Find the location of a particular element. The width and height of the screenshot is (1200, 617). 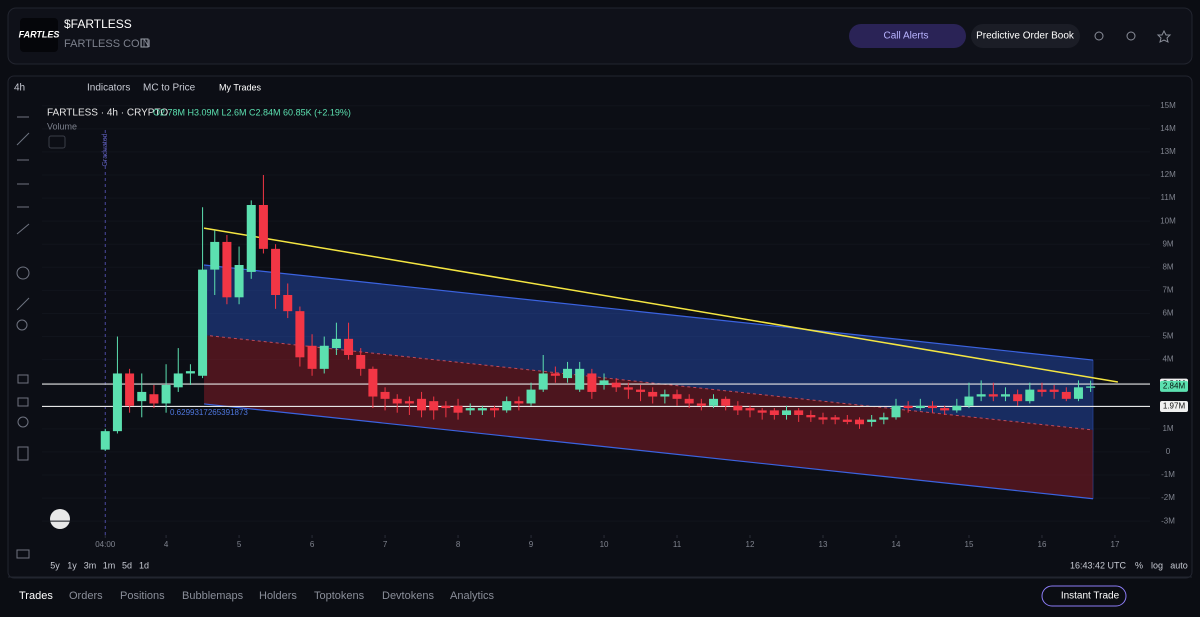

x-tick-label: 13 is located at coordinates (823, 544).